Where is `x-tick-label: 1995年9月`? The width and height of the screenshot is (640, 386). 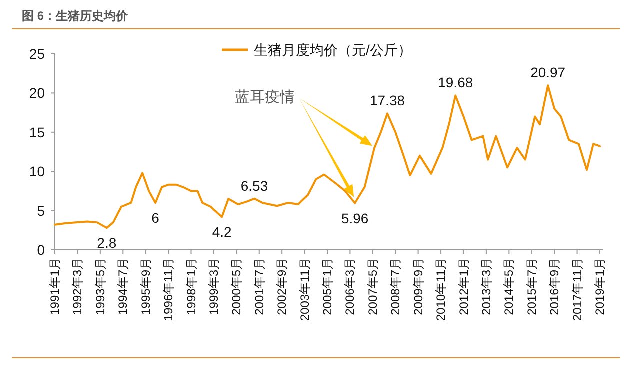
x-tick-label: 1995年9月 is located at coordinates (145, 287).